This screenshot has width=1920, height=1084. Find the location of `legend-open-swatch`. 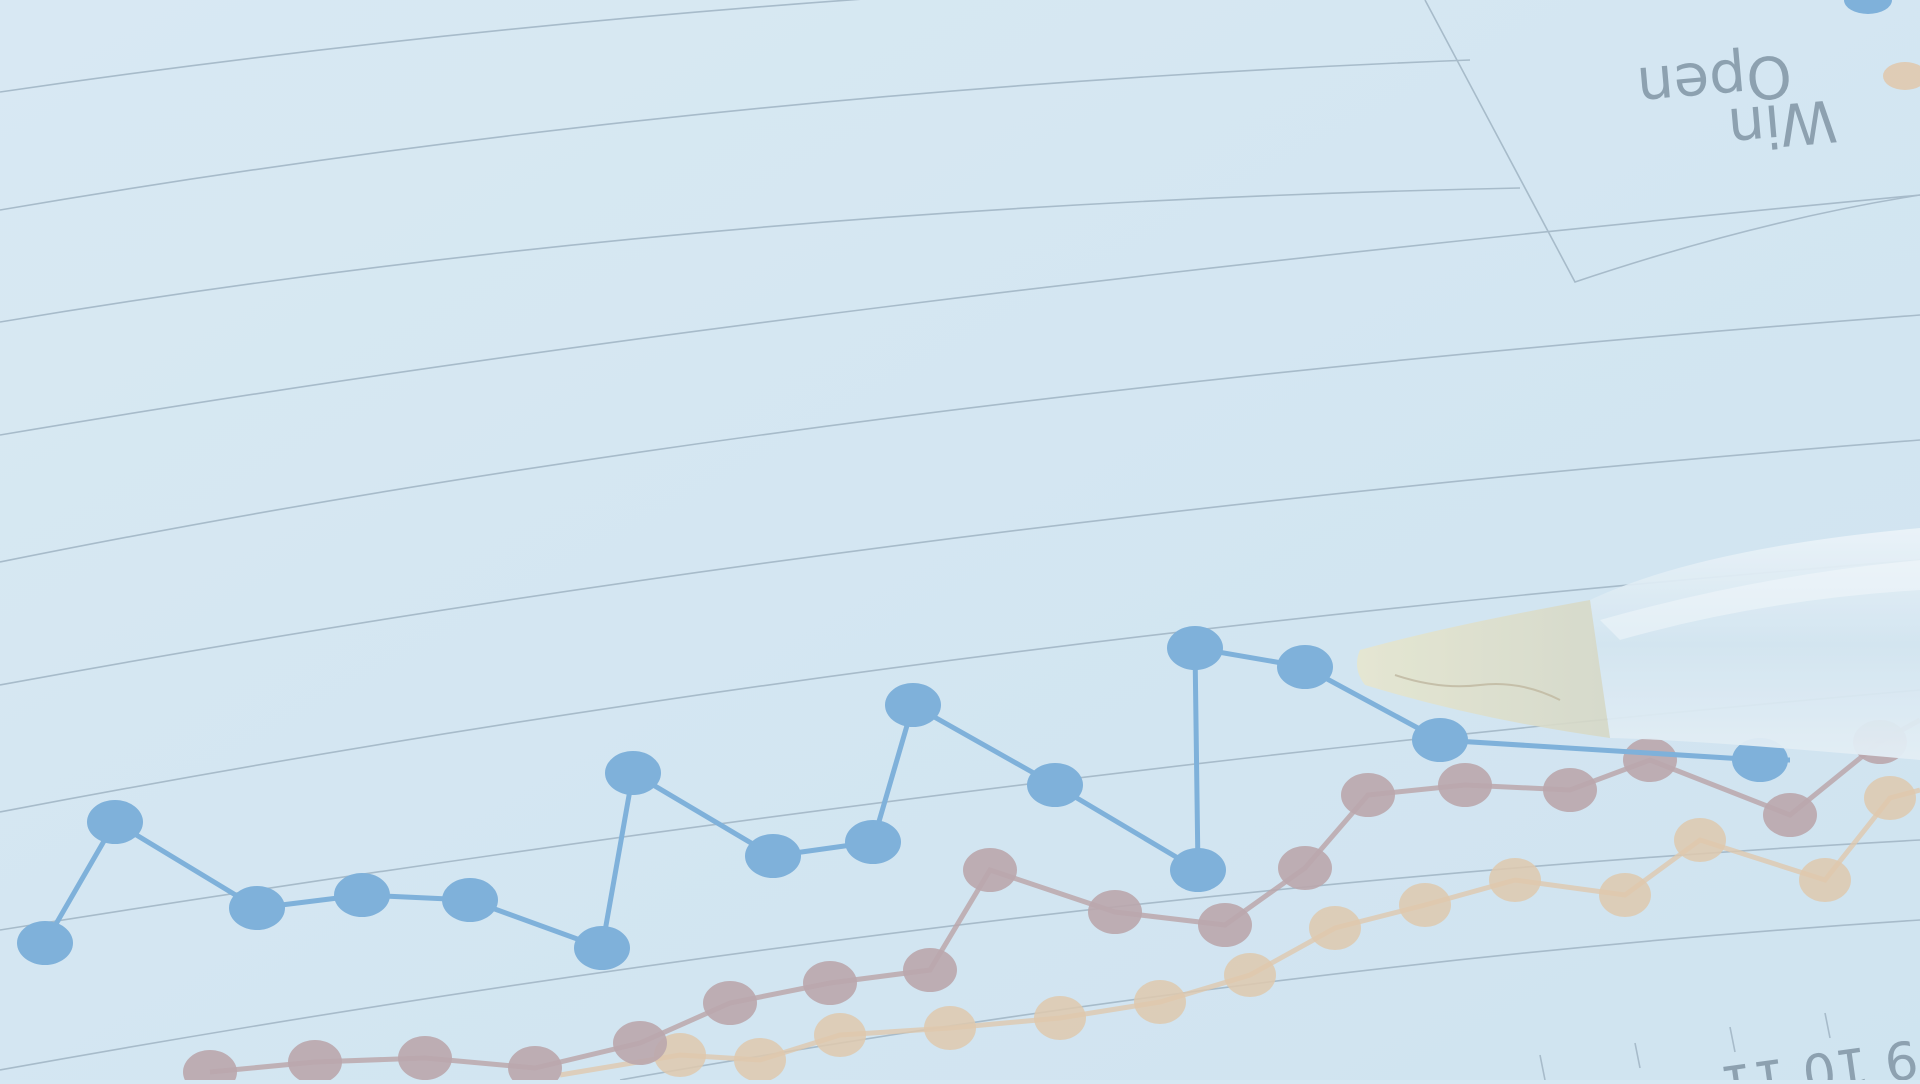

legend-open-swatch is located at coordinates (1868, 7).